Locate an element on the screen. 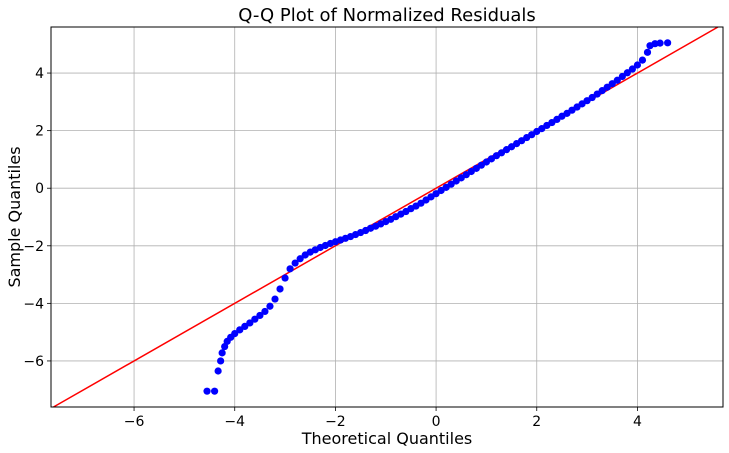 Image resolution: width=729 pixels, height=453 pixels. x-tick-label: 0 is located at coordinates (436, 422).